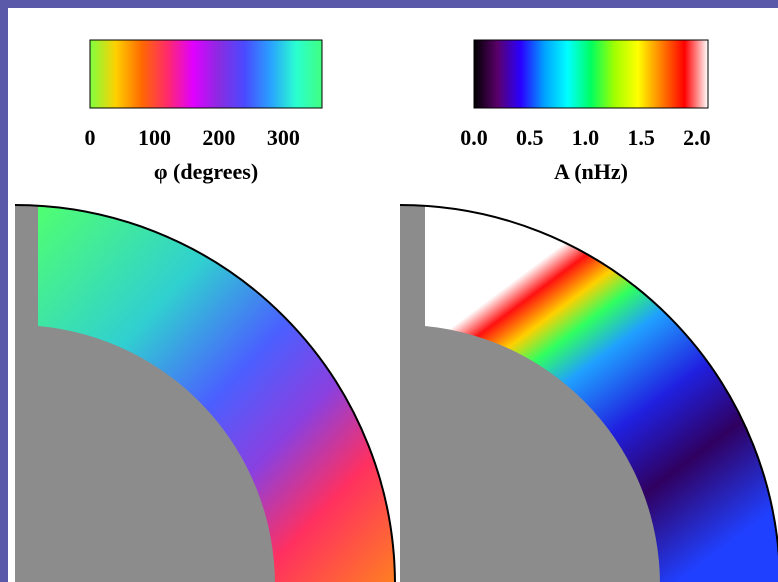 The height and width of the screenshot is (582, 778). Describe the element at coordinates (90, 137) in the screenshot. I see `tick-label: 0` at that location.